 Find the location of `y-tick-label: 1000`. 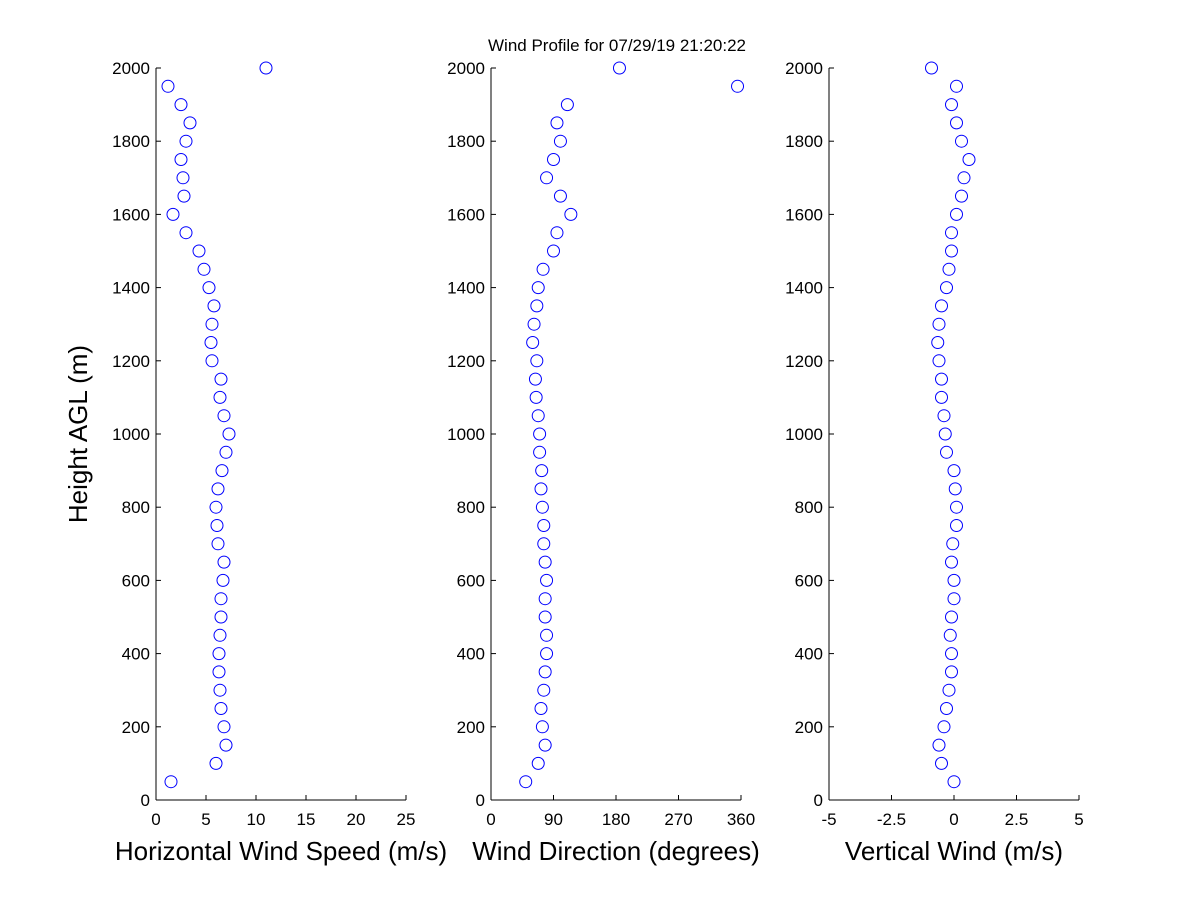

y-tick-label: 1000 is located at coordinates (466, 434).